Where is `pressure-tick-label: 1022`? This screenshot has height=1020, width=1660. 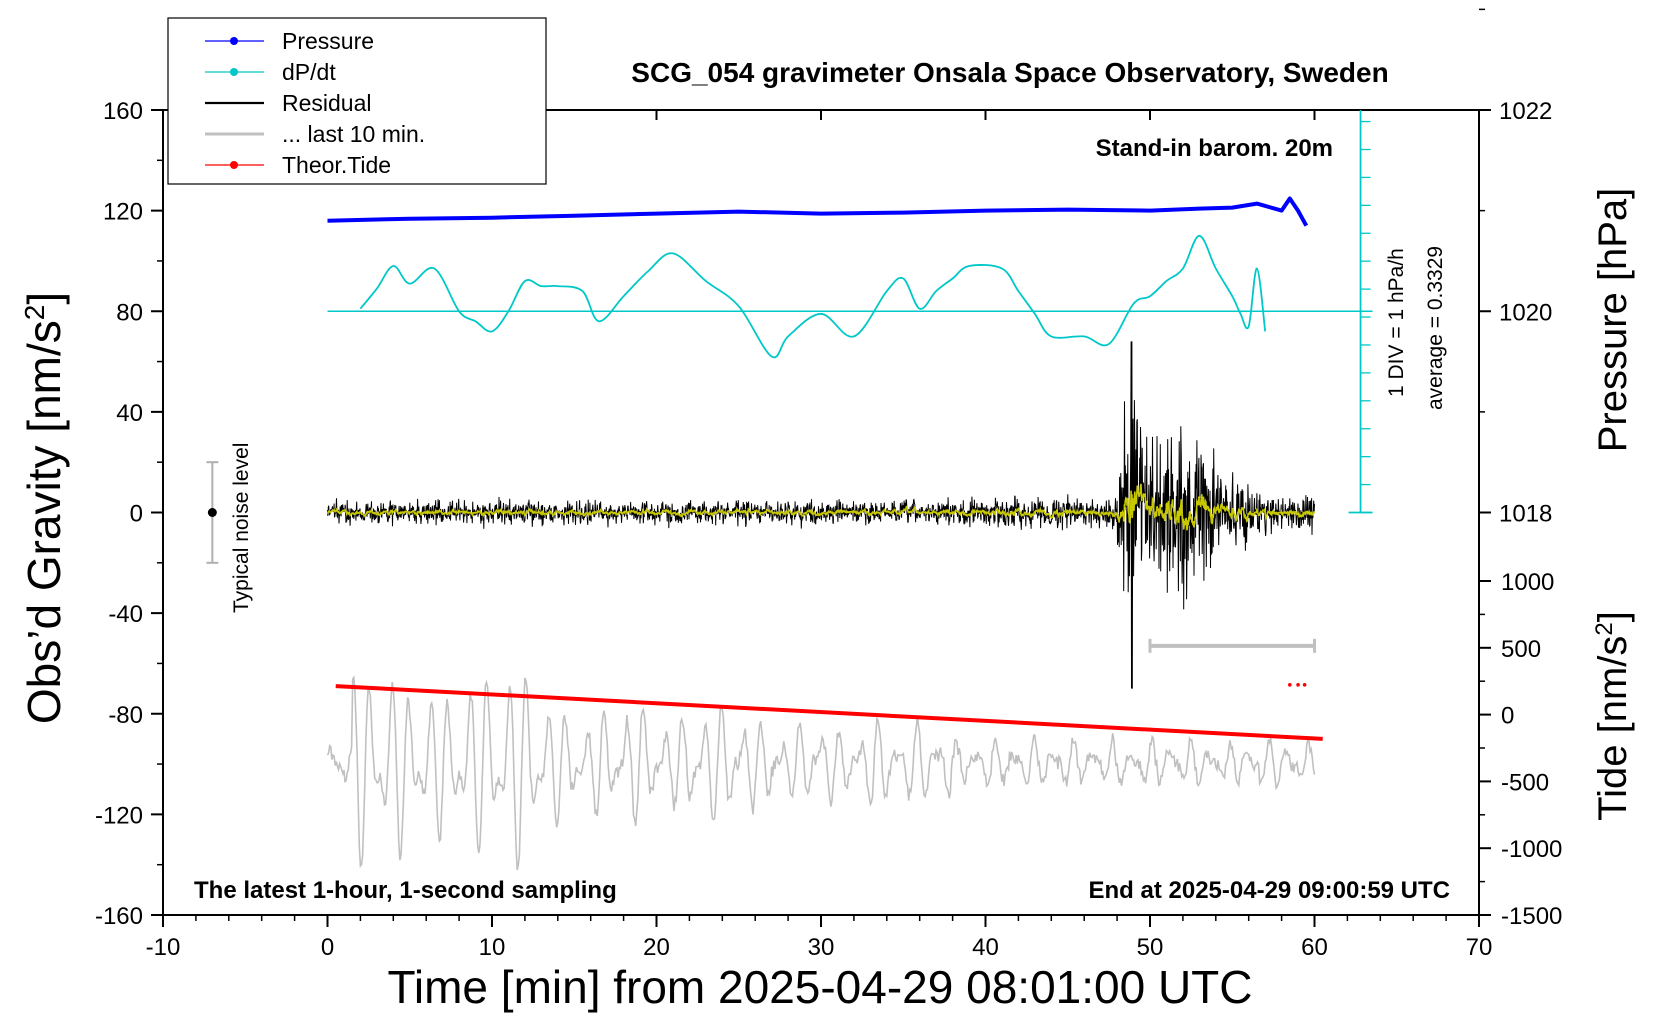 pressure-tick-label: 1022 is located at coordinates (1525, 111).